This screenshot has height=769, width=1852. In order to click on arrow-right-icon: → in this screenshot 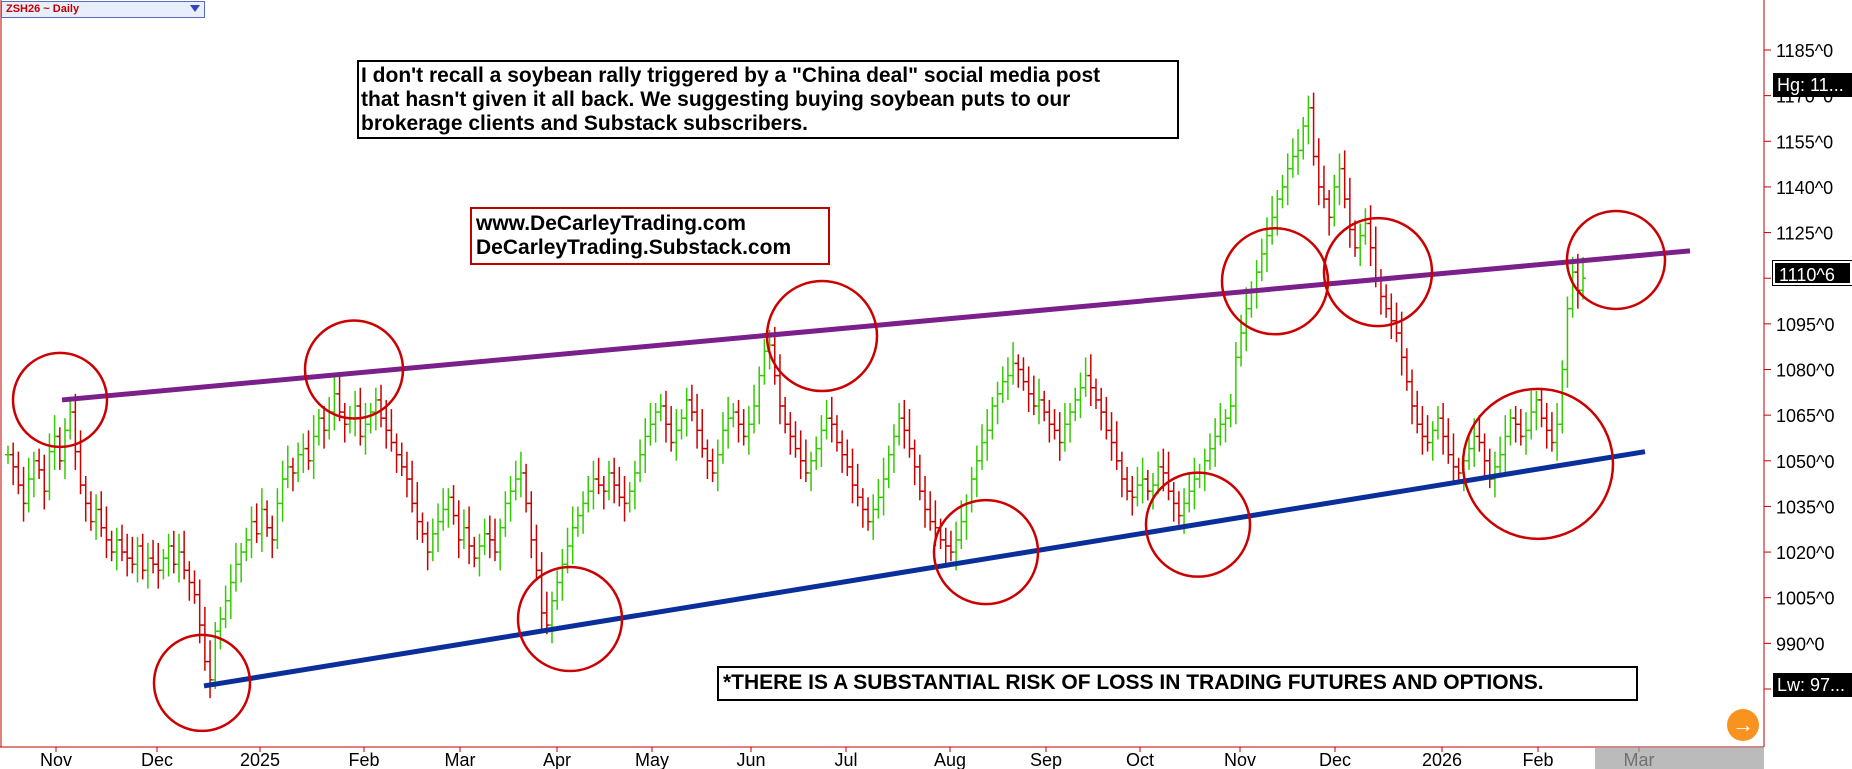, I will do `click(1743, 724)`.